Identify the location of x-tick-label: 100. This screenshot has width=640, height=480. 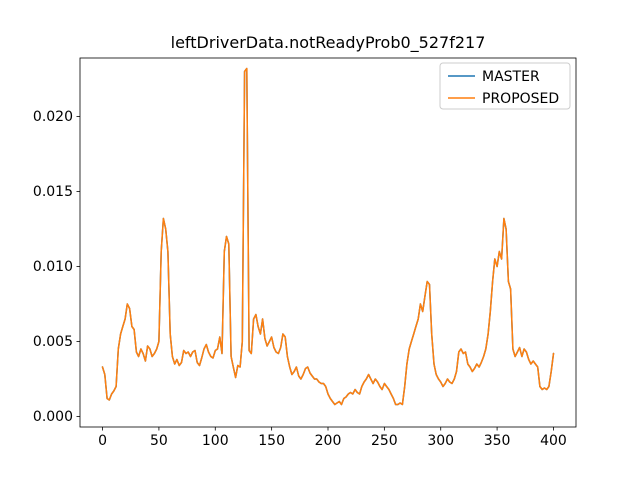
(215, 441).